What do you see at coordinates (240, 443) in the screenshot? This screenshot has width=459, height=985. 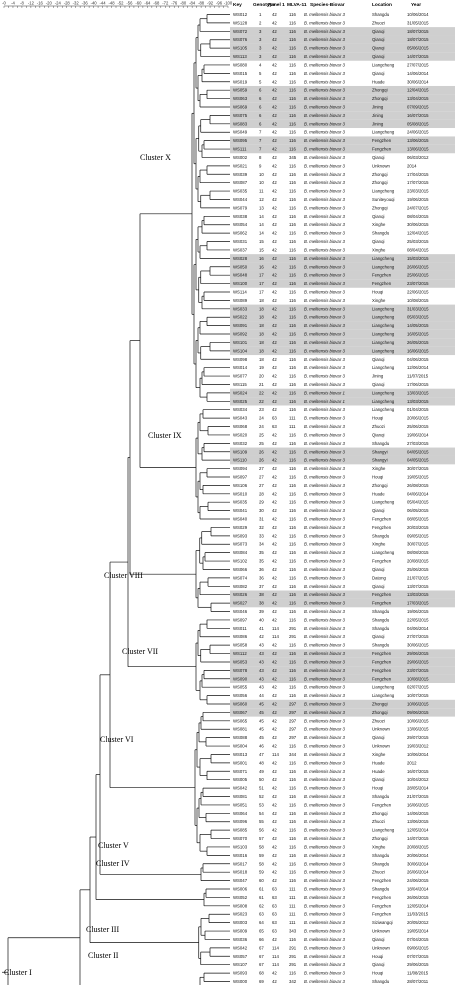 I see `cell-key: WS032` at bounding box center [240, 443].